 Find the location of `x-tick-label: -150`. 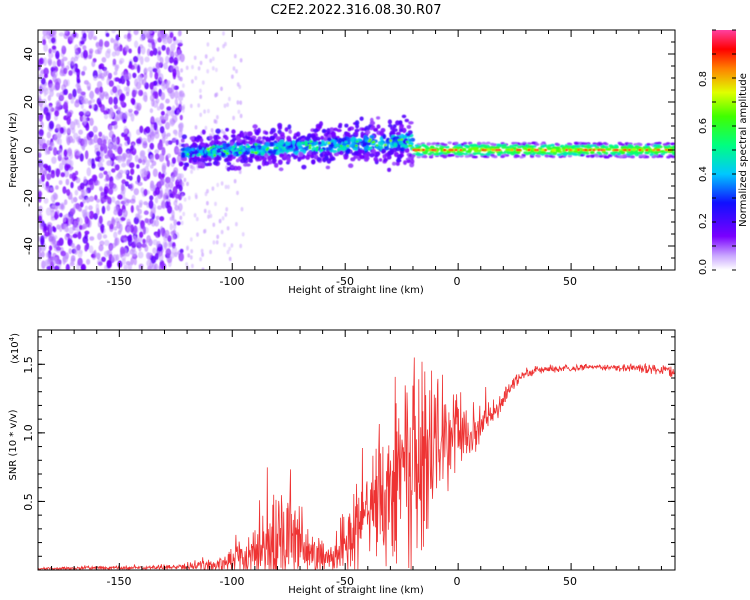

x-tick-label: -150 is located at coordinates (119, 581).